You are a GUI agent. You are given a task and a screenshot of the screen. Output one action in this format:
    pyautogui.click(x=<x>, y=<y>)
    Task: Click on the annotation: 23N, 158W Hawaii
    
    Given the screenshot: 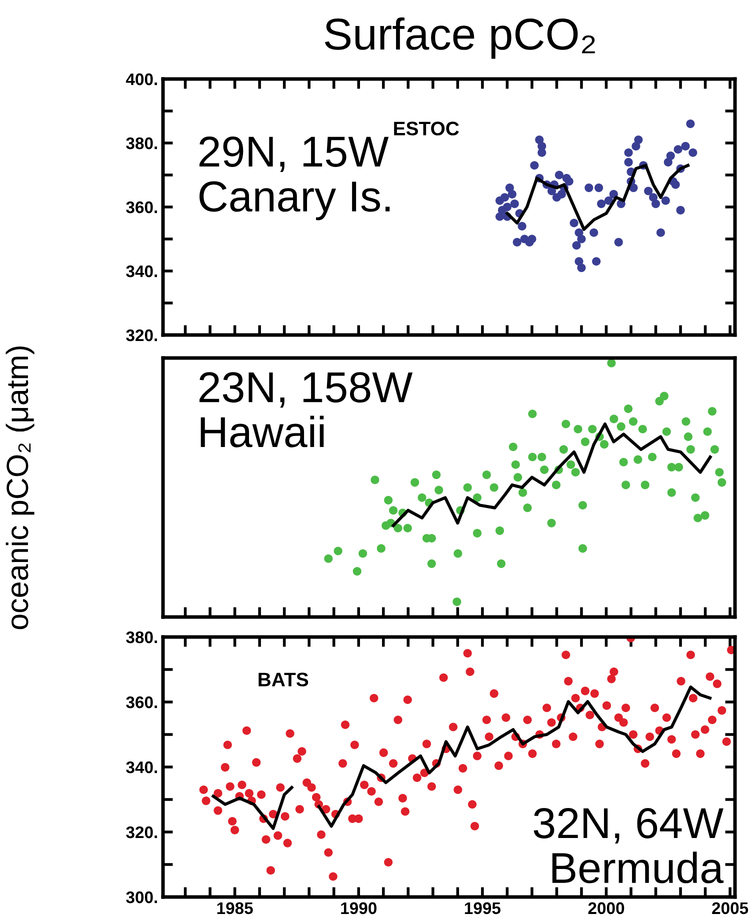 What is the action you would take?
    pyautogui.click(x=306, y=410)
    